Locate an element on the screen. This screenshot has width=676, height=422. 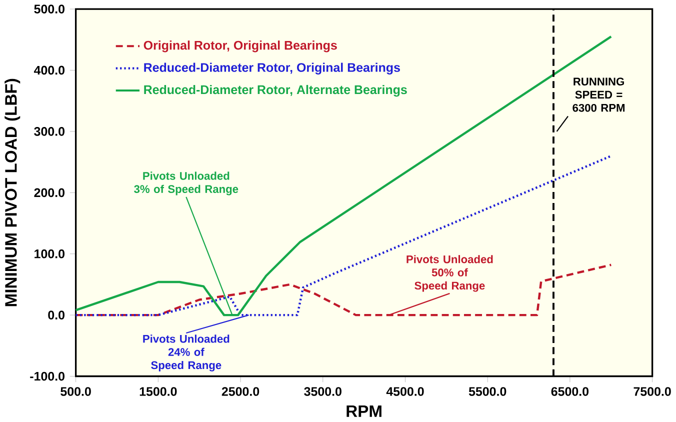
x-tick-label: 6500.0 is located at coordinates (570, 391).